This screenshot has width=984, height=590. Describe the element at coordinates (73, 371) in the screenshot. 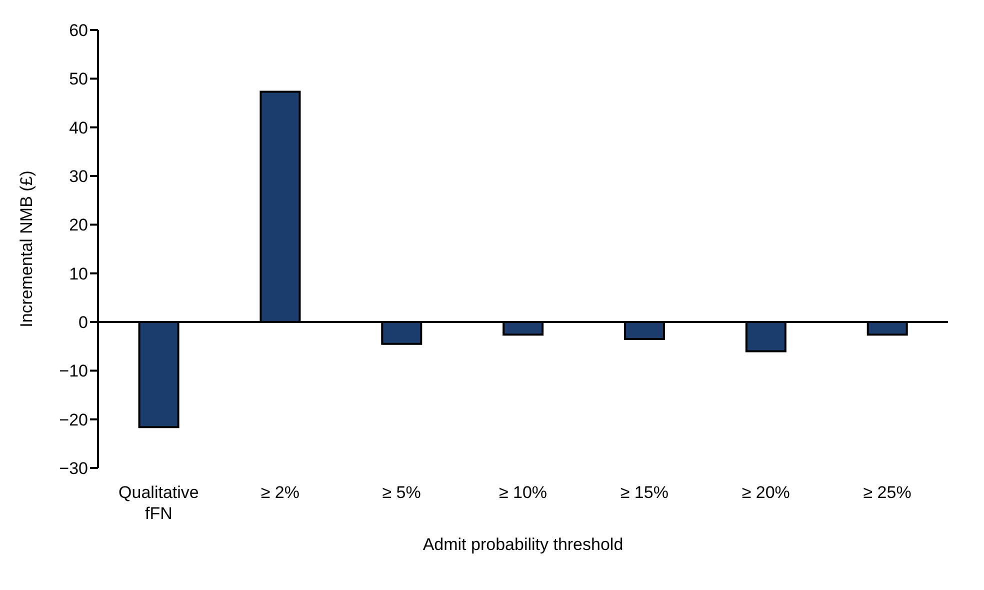

I see `y-tick-label: −10` at that location.